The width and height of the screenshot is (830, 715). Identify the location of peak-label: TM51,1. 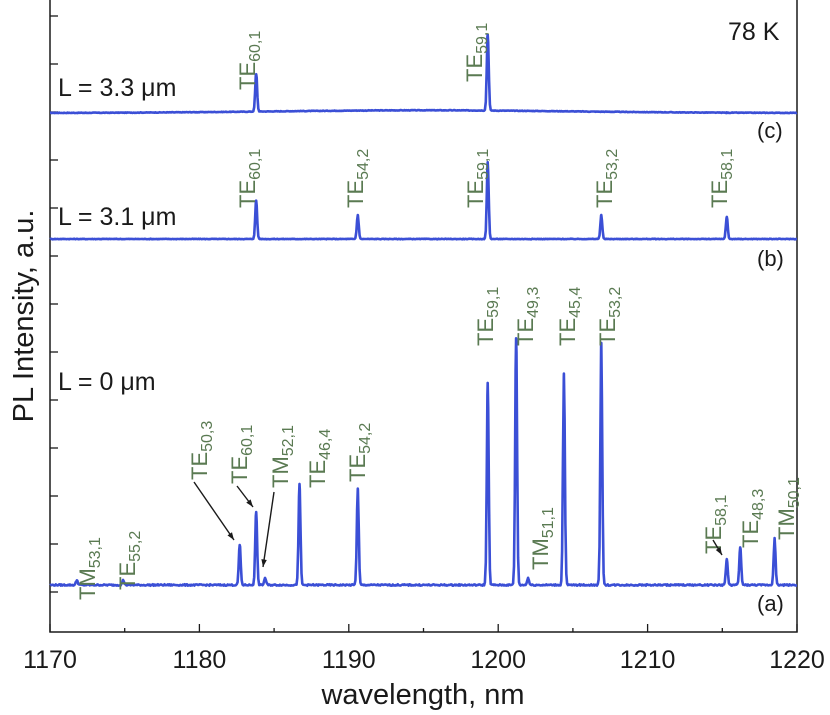
(542, 538).